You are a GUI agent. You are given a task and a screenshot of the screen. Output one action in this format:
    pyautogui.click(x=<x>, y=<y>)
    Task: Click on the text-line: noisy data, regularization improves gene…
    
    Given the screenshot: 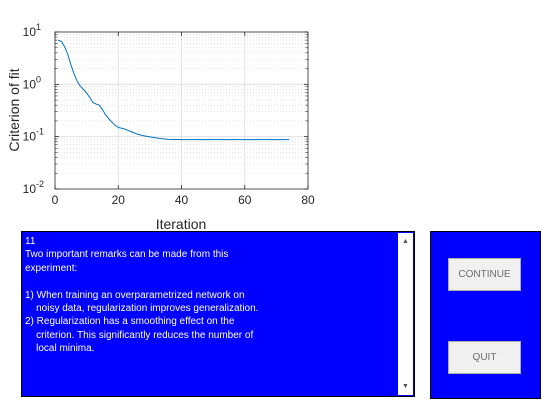 What is the action you would take?
    pyautogui.click(x=142, y=309)
    